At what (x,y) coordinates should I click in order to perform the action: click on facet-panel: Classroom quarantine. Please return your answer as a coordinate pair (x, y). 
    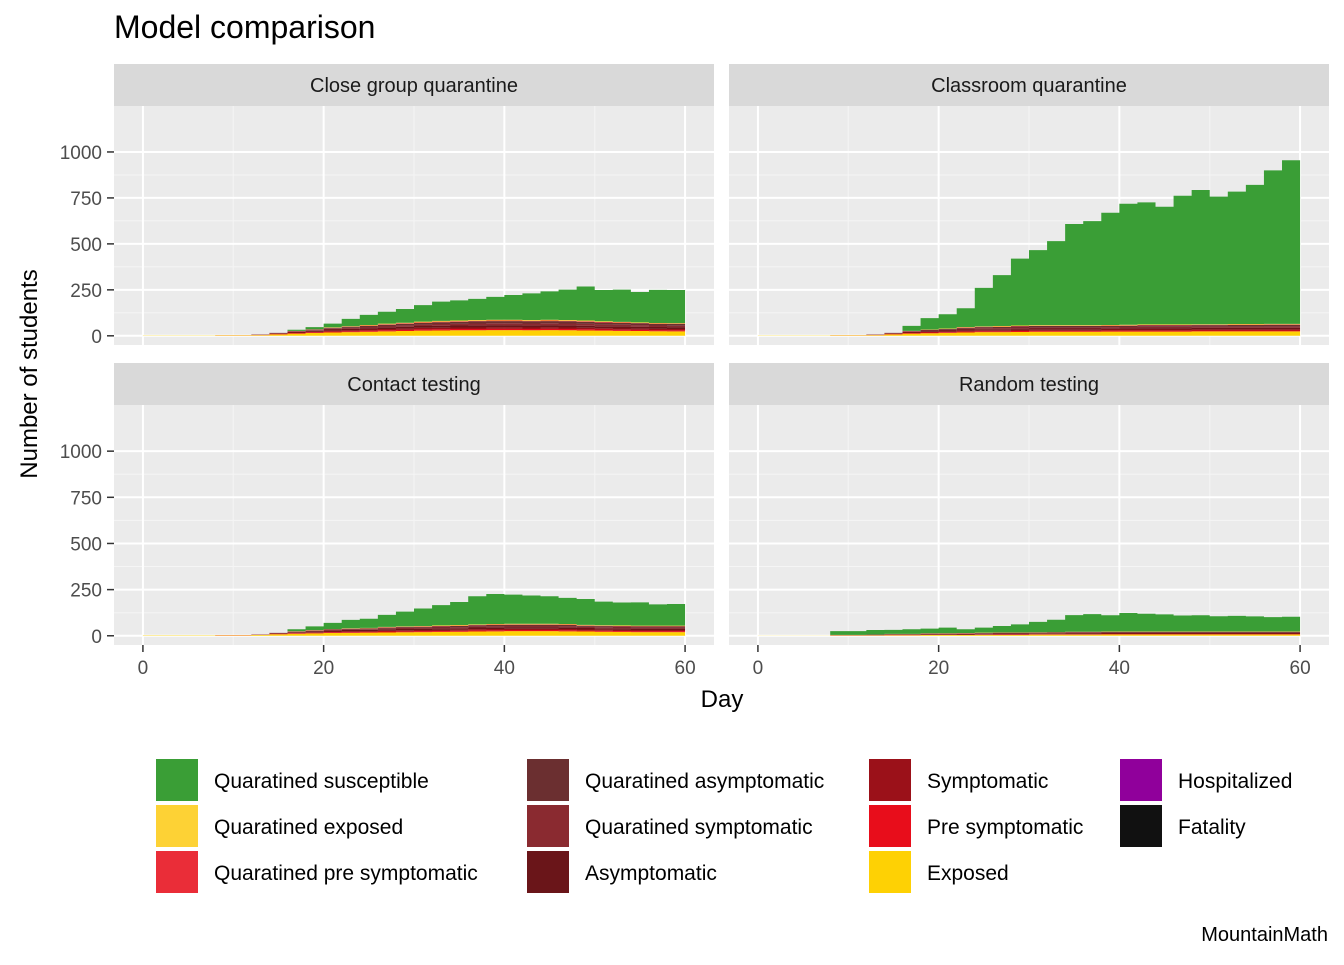
    Looking at the image, I should click on (1029, 204).